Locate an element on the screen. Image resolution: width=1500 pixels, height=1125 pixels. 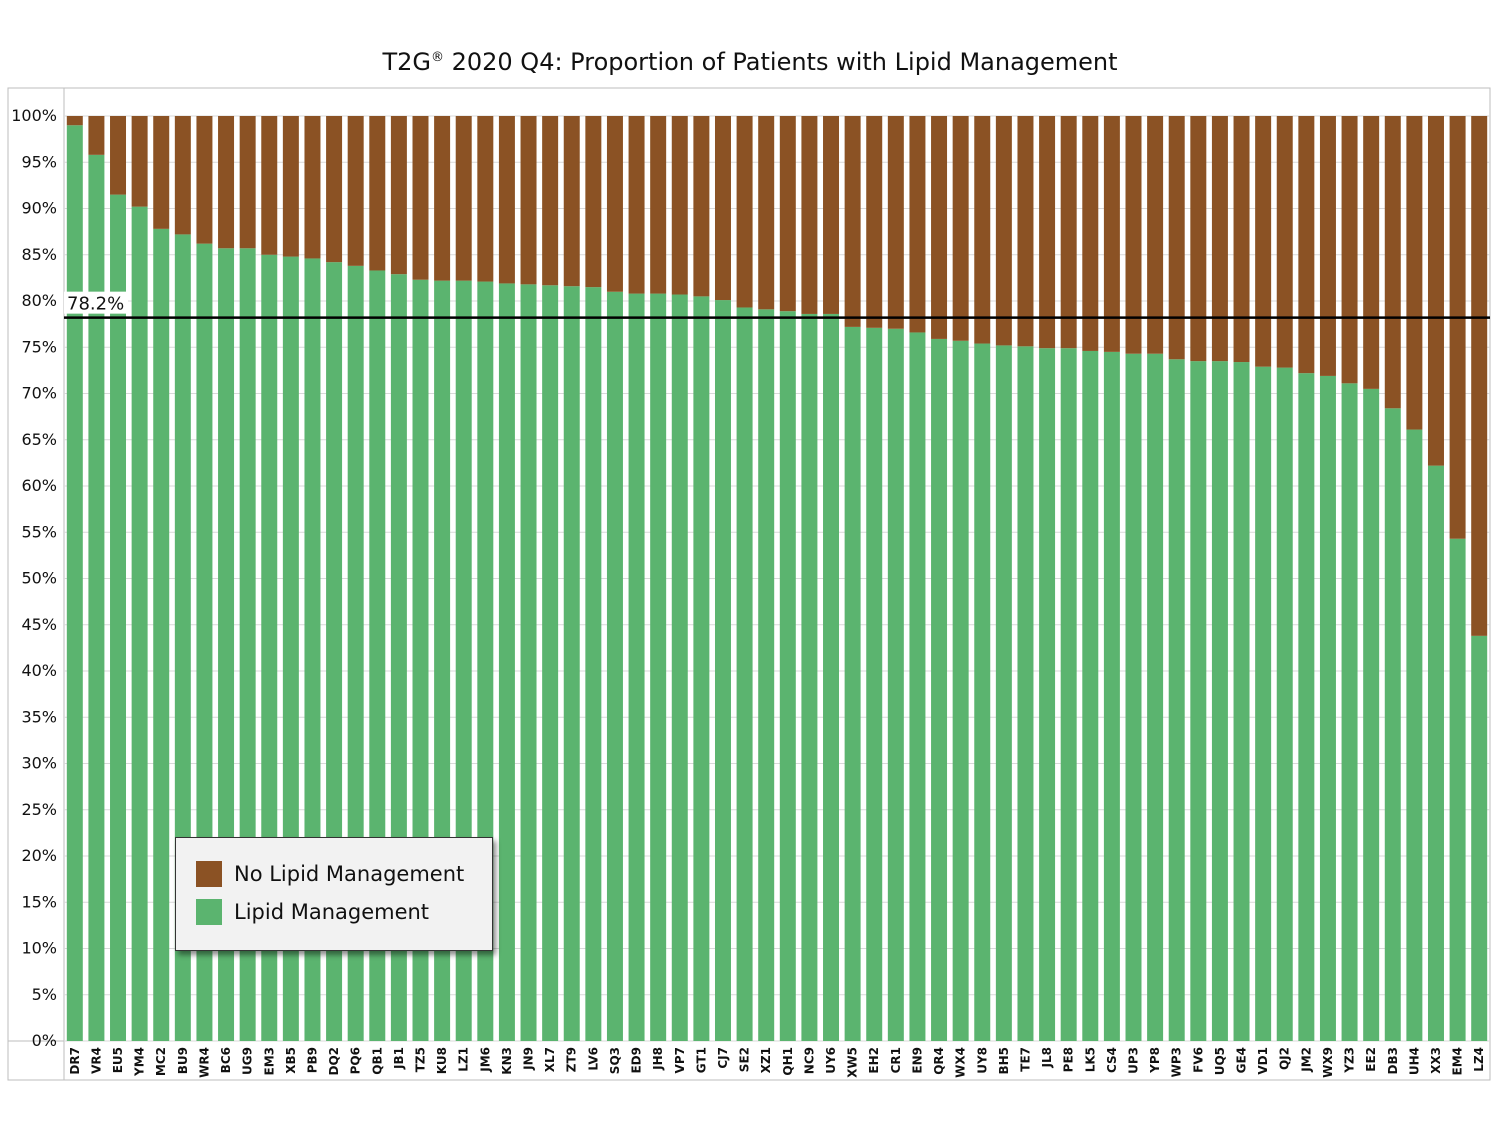
legend-item-lipid: Lipid Management is located at coordinates (312, 912).